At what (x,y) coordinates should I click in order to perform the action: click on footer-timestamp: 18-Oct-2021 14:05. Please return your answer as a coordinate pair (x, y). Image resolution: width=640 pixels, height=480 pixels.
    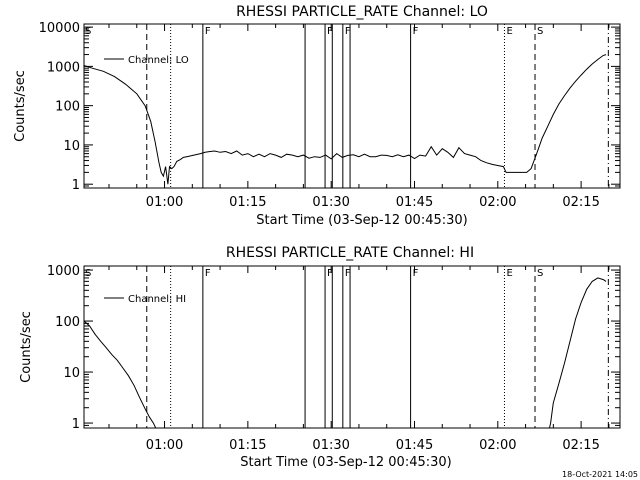
    Looking at the image, I should click on (600, 474).